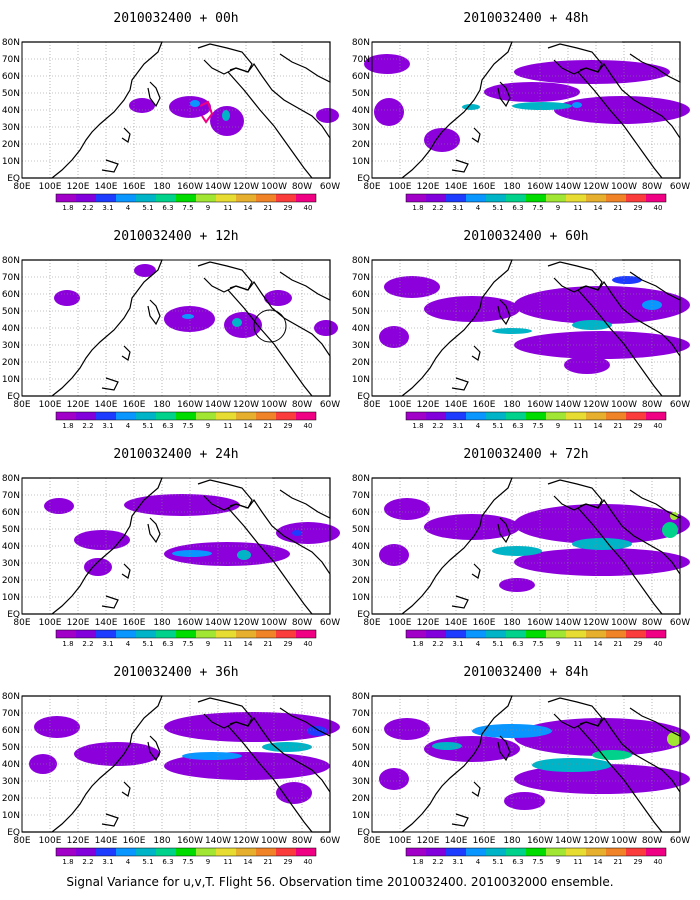  Describe the element at coordinates (167, 208) in the screenshot. I see `colorbar-label: 6.3` at that location.